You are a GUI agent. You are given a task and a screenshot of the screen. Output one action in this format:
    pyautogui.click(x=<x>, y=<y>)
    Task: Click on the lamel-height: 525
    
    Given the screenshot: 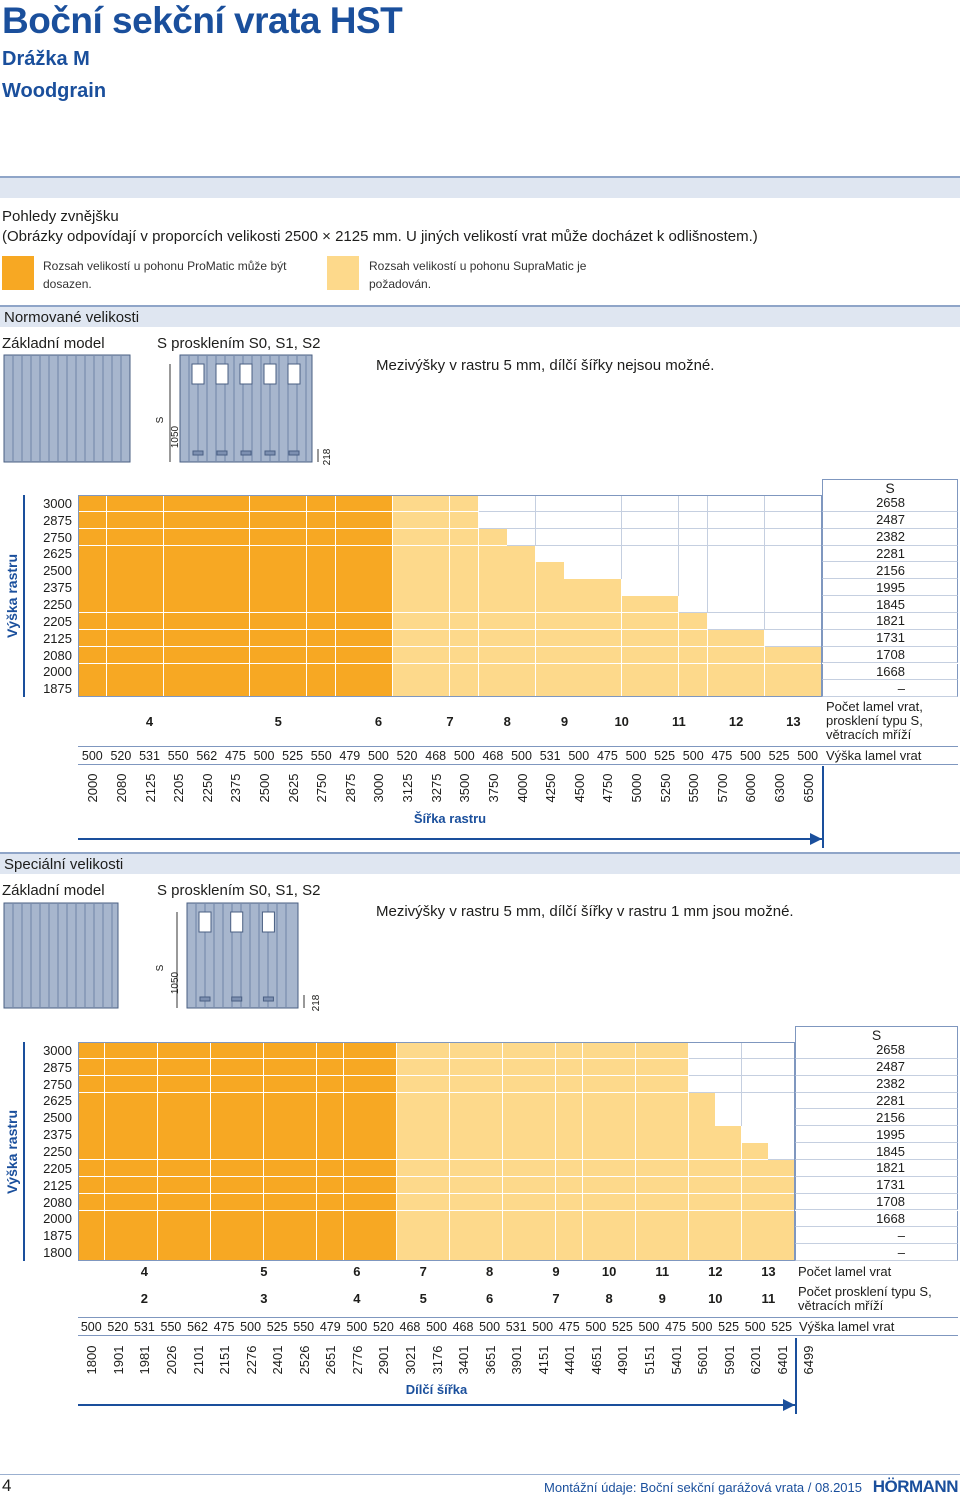 What is the action you would take?
    pyautogui.click(x=779, y=755)
    